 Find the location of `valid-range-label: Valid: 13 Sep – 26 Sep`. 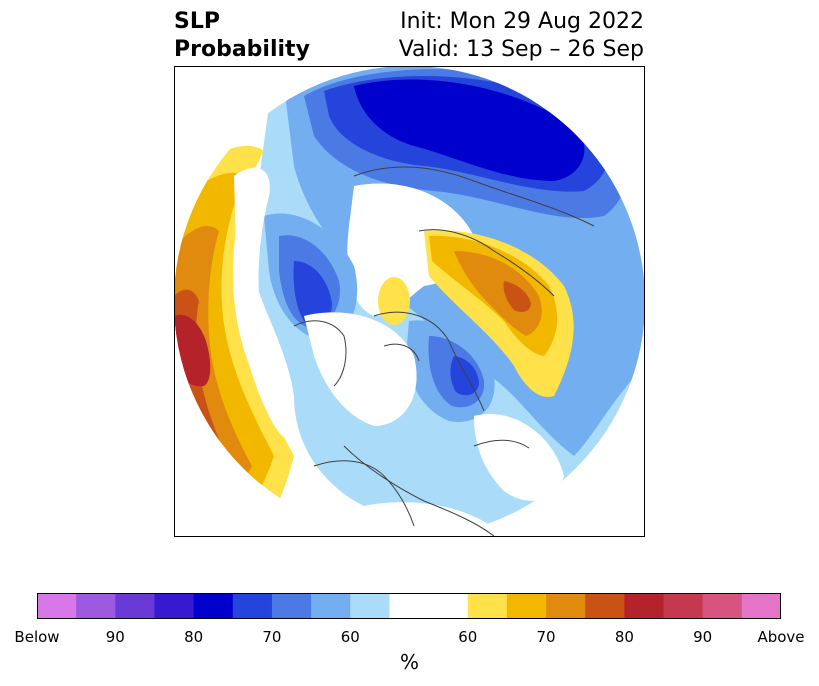

valid-range-label: Valid: 13 Sep – 26 Sep is located at coordinates (521, 49).